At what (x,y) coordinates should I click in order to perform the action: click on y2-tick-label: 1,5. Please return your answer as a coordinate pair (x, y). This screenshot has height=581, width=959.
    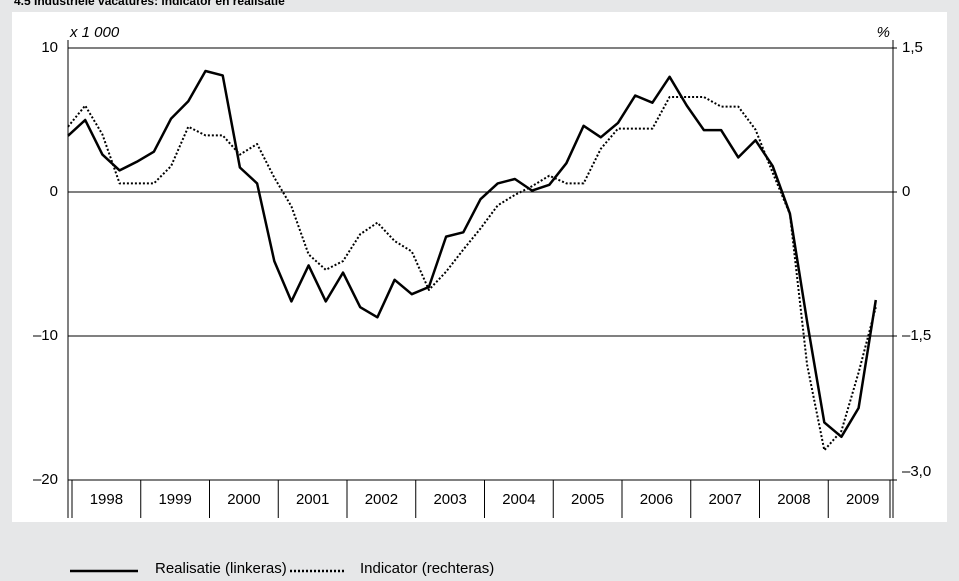
    Looking at the image, I should click on (912, 47).